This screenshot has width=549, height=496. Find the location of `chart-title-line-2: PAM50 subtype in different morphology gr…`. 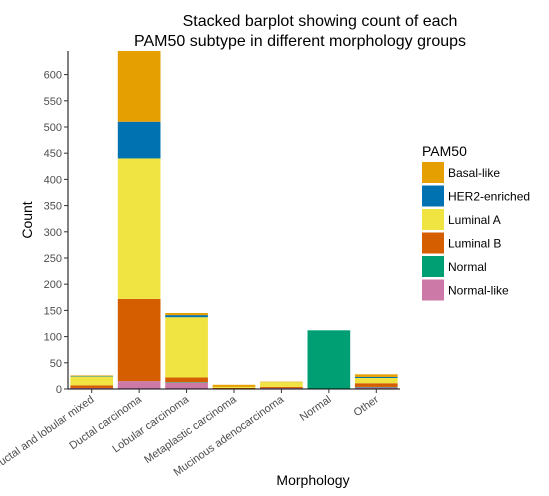

chart-title-line-2: PAM50 subtype in different morphology gr… is located at coordinates (300, 41).